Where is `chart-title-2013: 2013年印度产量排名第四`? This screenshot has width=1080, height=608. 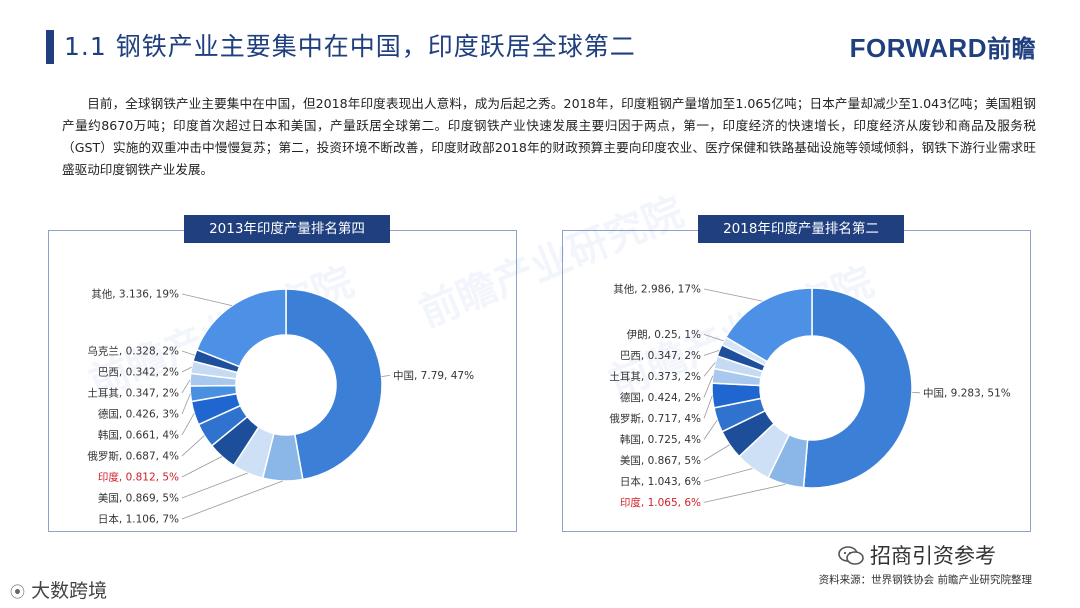 chart-title-2013: 2013年印度产量排名第四 is located at coordinates (287, 229).